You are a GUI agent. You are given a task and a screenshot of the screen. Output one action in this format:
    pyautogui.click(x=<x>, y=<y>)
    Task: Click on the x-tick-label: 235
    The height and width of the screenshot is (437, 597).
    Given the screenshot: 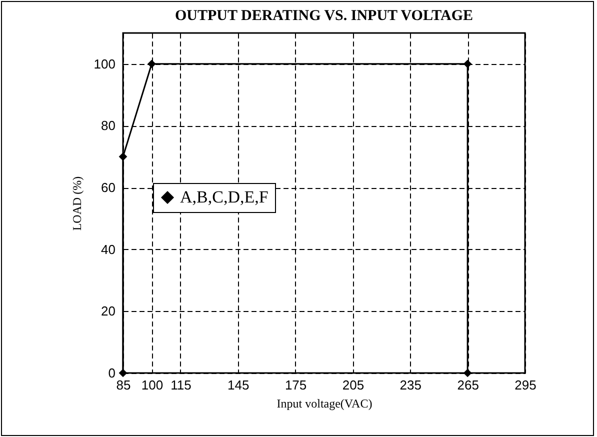 What is the action you would take?
    pyautogui.click(x=411, y=385)
    